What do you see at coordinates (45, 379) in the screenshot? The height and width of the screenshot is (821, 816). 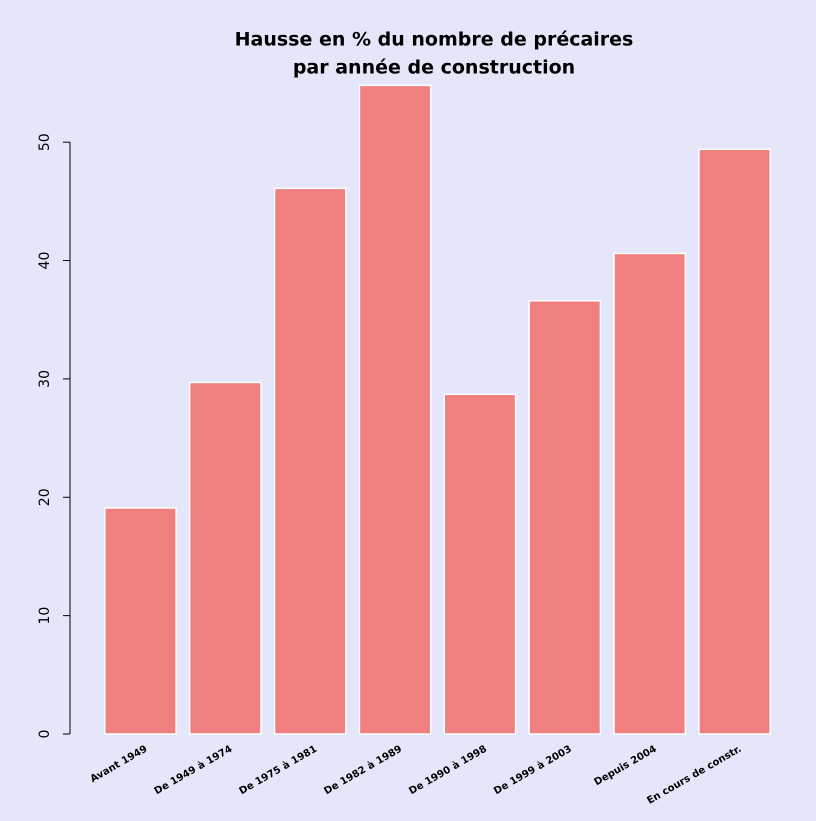 I see `y-tick-label: 30` at bounding box center [45, 379].